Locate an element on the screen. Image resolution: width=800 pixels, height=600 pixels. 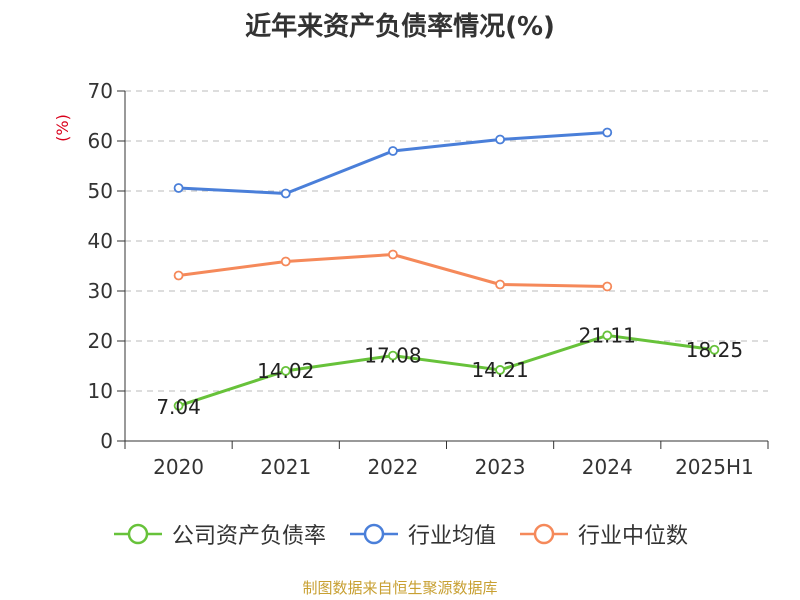
legend-swatch-industry-median-icon is located at coordinates (544, 534).